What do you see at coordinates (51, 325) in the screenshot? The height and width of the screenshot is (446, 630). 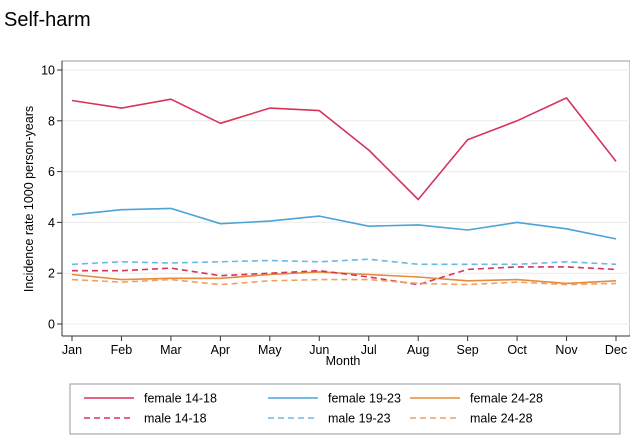 I see `y-tick-label-0: 0` at bounding box center [51, 325].